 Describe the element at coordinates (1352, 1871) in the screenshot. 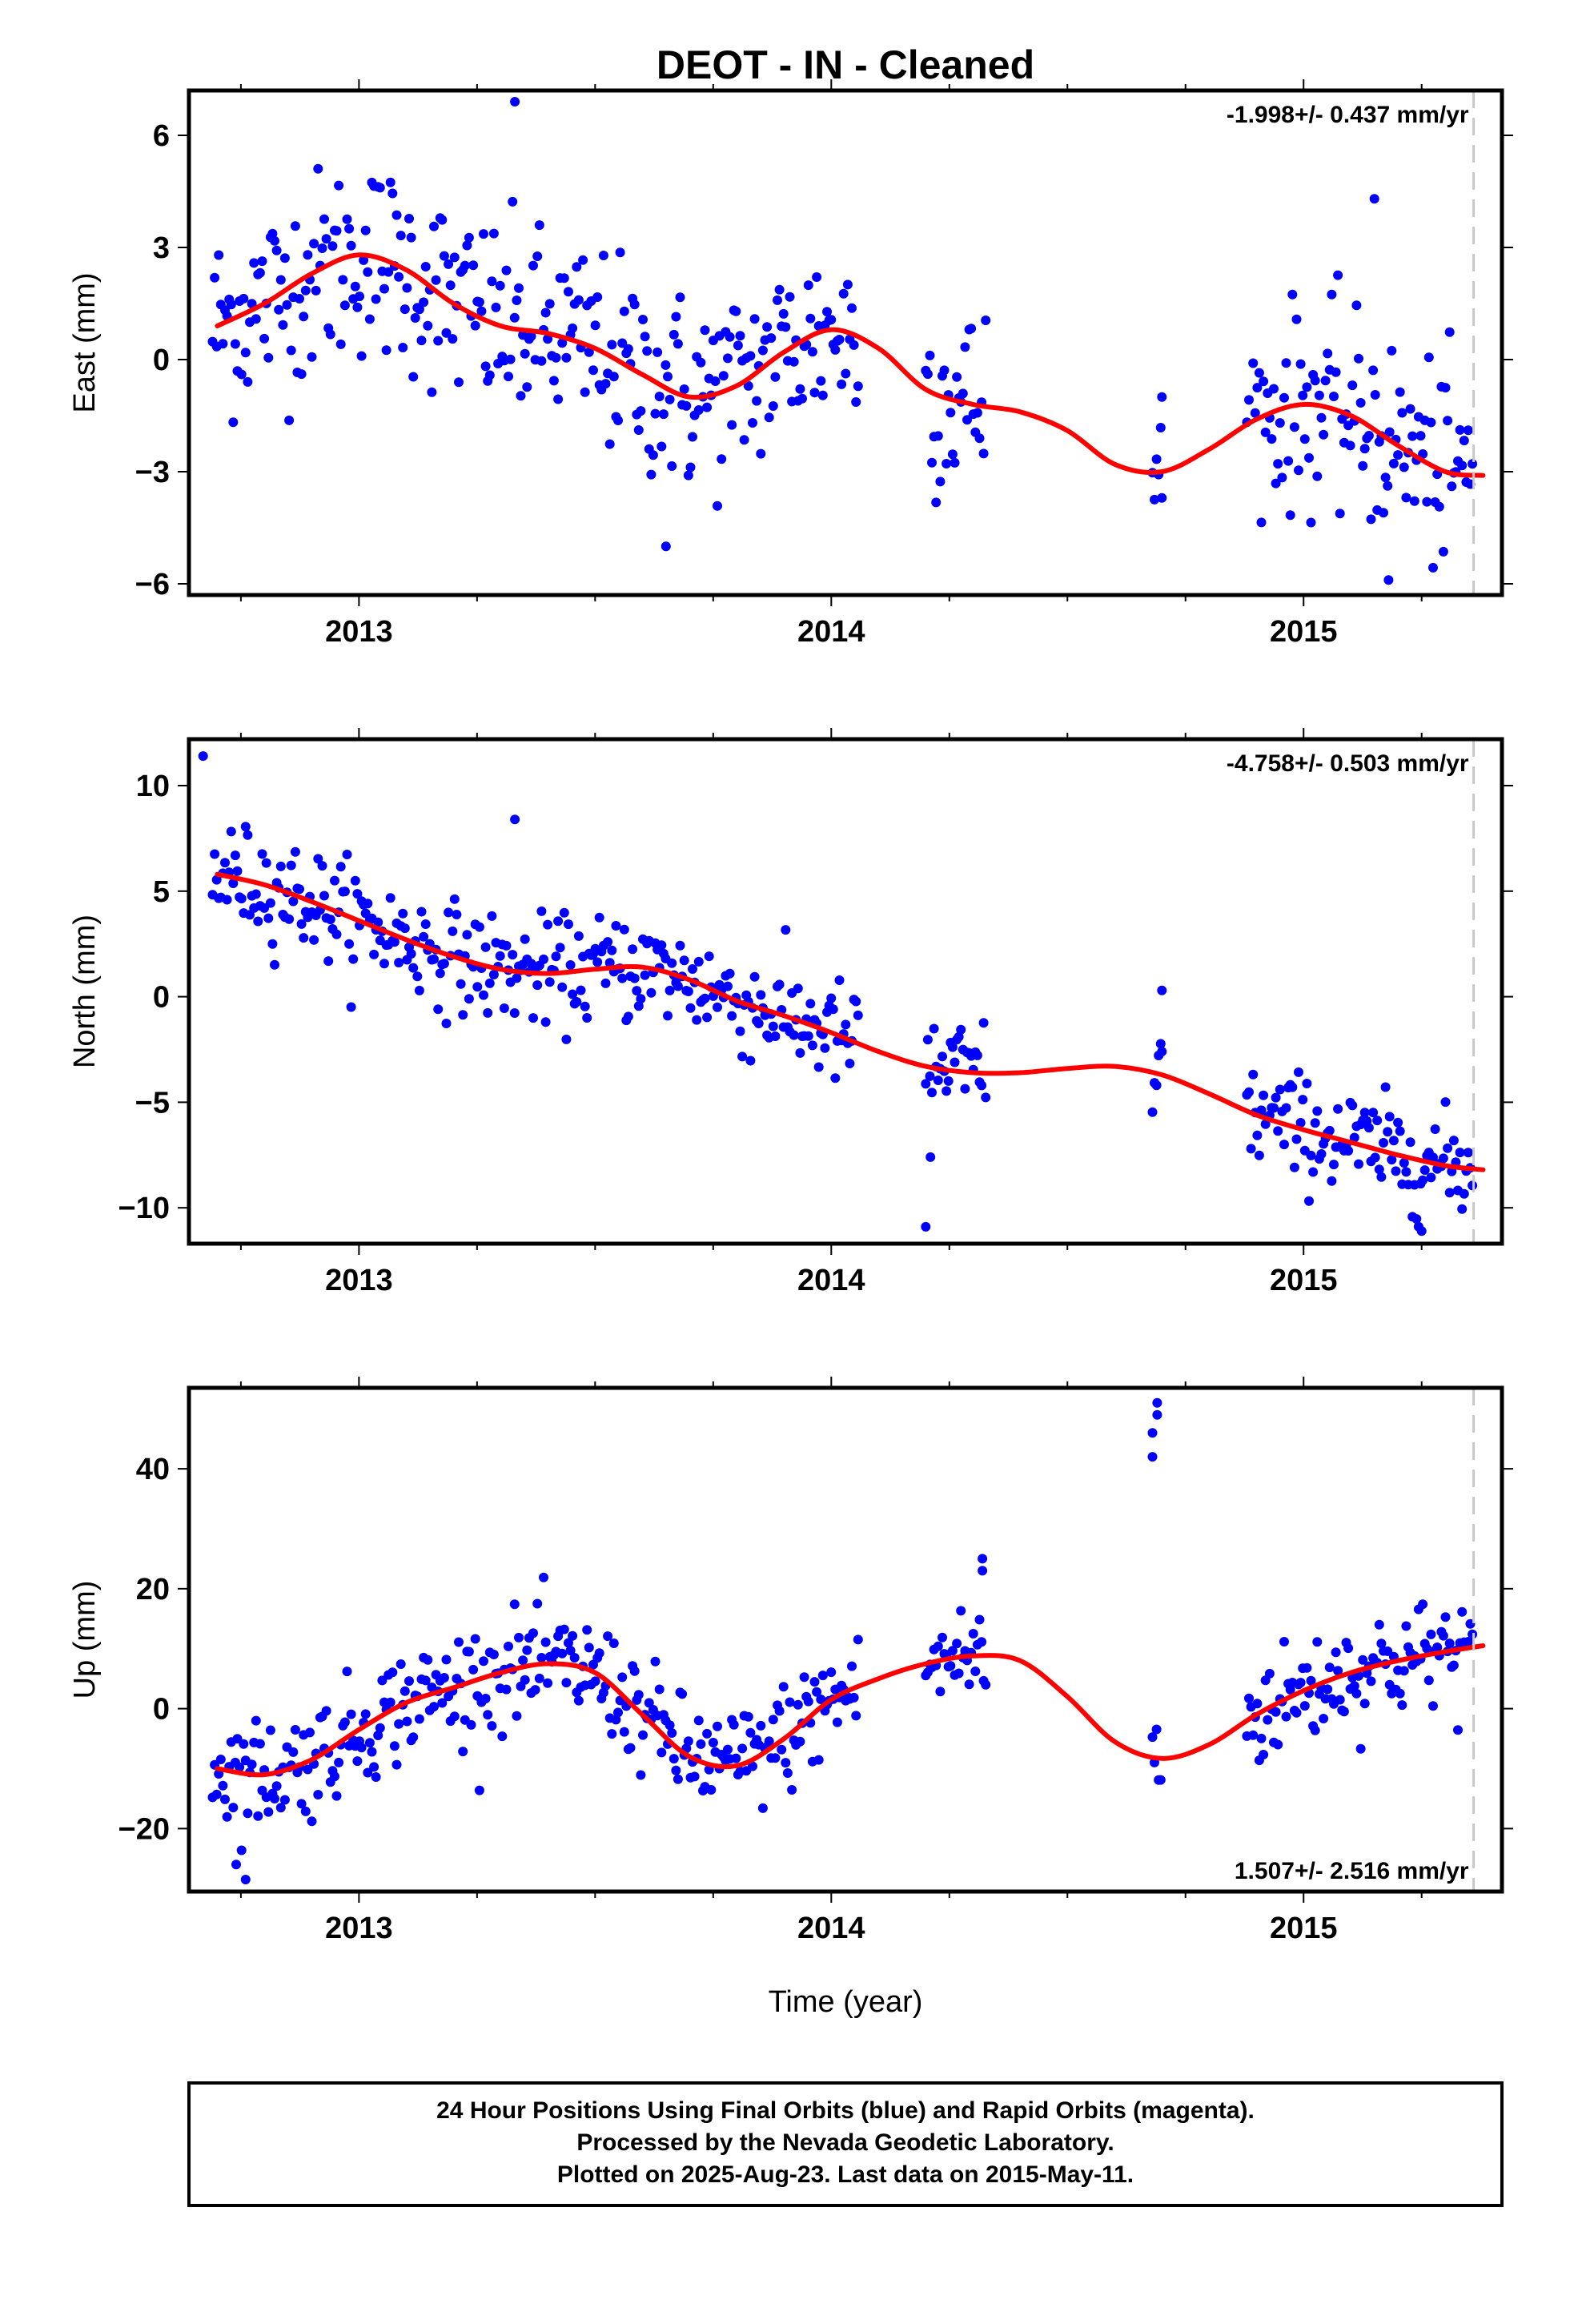

I see `velocity-label: 1.507+/- 2.516 mm/yr` at that location.